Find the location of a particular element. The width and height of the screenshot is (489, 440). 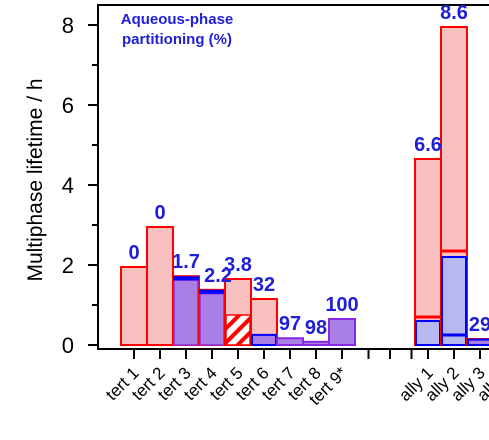

bar-tert-5-hatched is located at coordinates (238, 330).